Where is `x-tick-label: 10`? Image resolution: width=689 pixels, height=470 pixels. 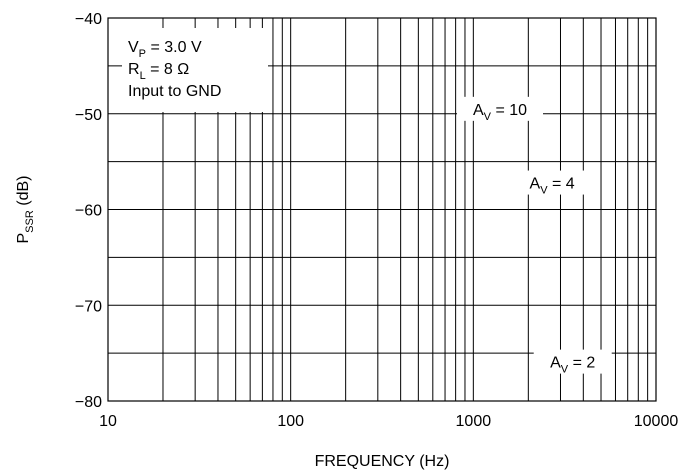
x-tick-label: 10 is located at coordinates (108, 421).